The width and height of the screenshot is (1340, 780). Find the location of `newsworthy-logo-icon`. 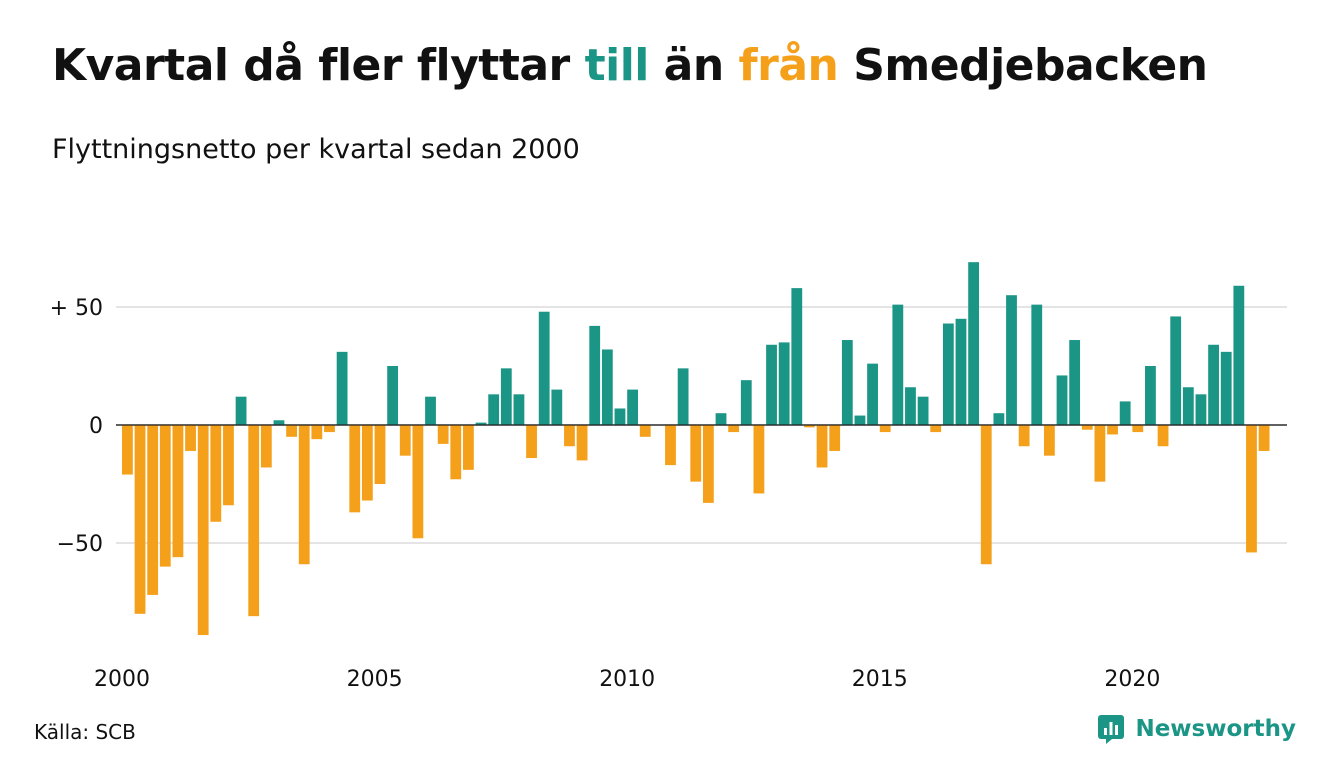

newsworthy-logo-icon is located at coordinates (1111, 729).